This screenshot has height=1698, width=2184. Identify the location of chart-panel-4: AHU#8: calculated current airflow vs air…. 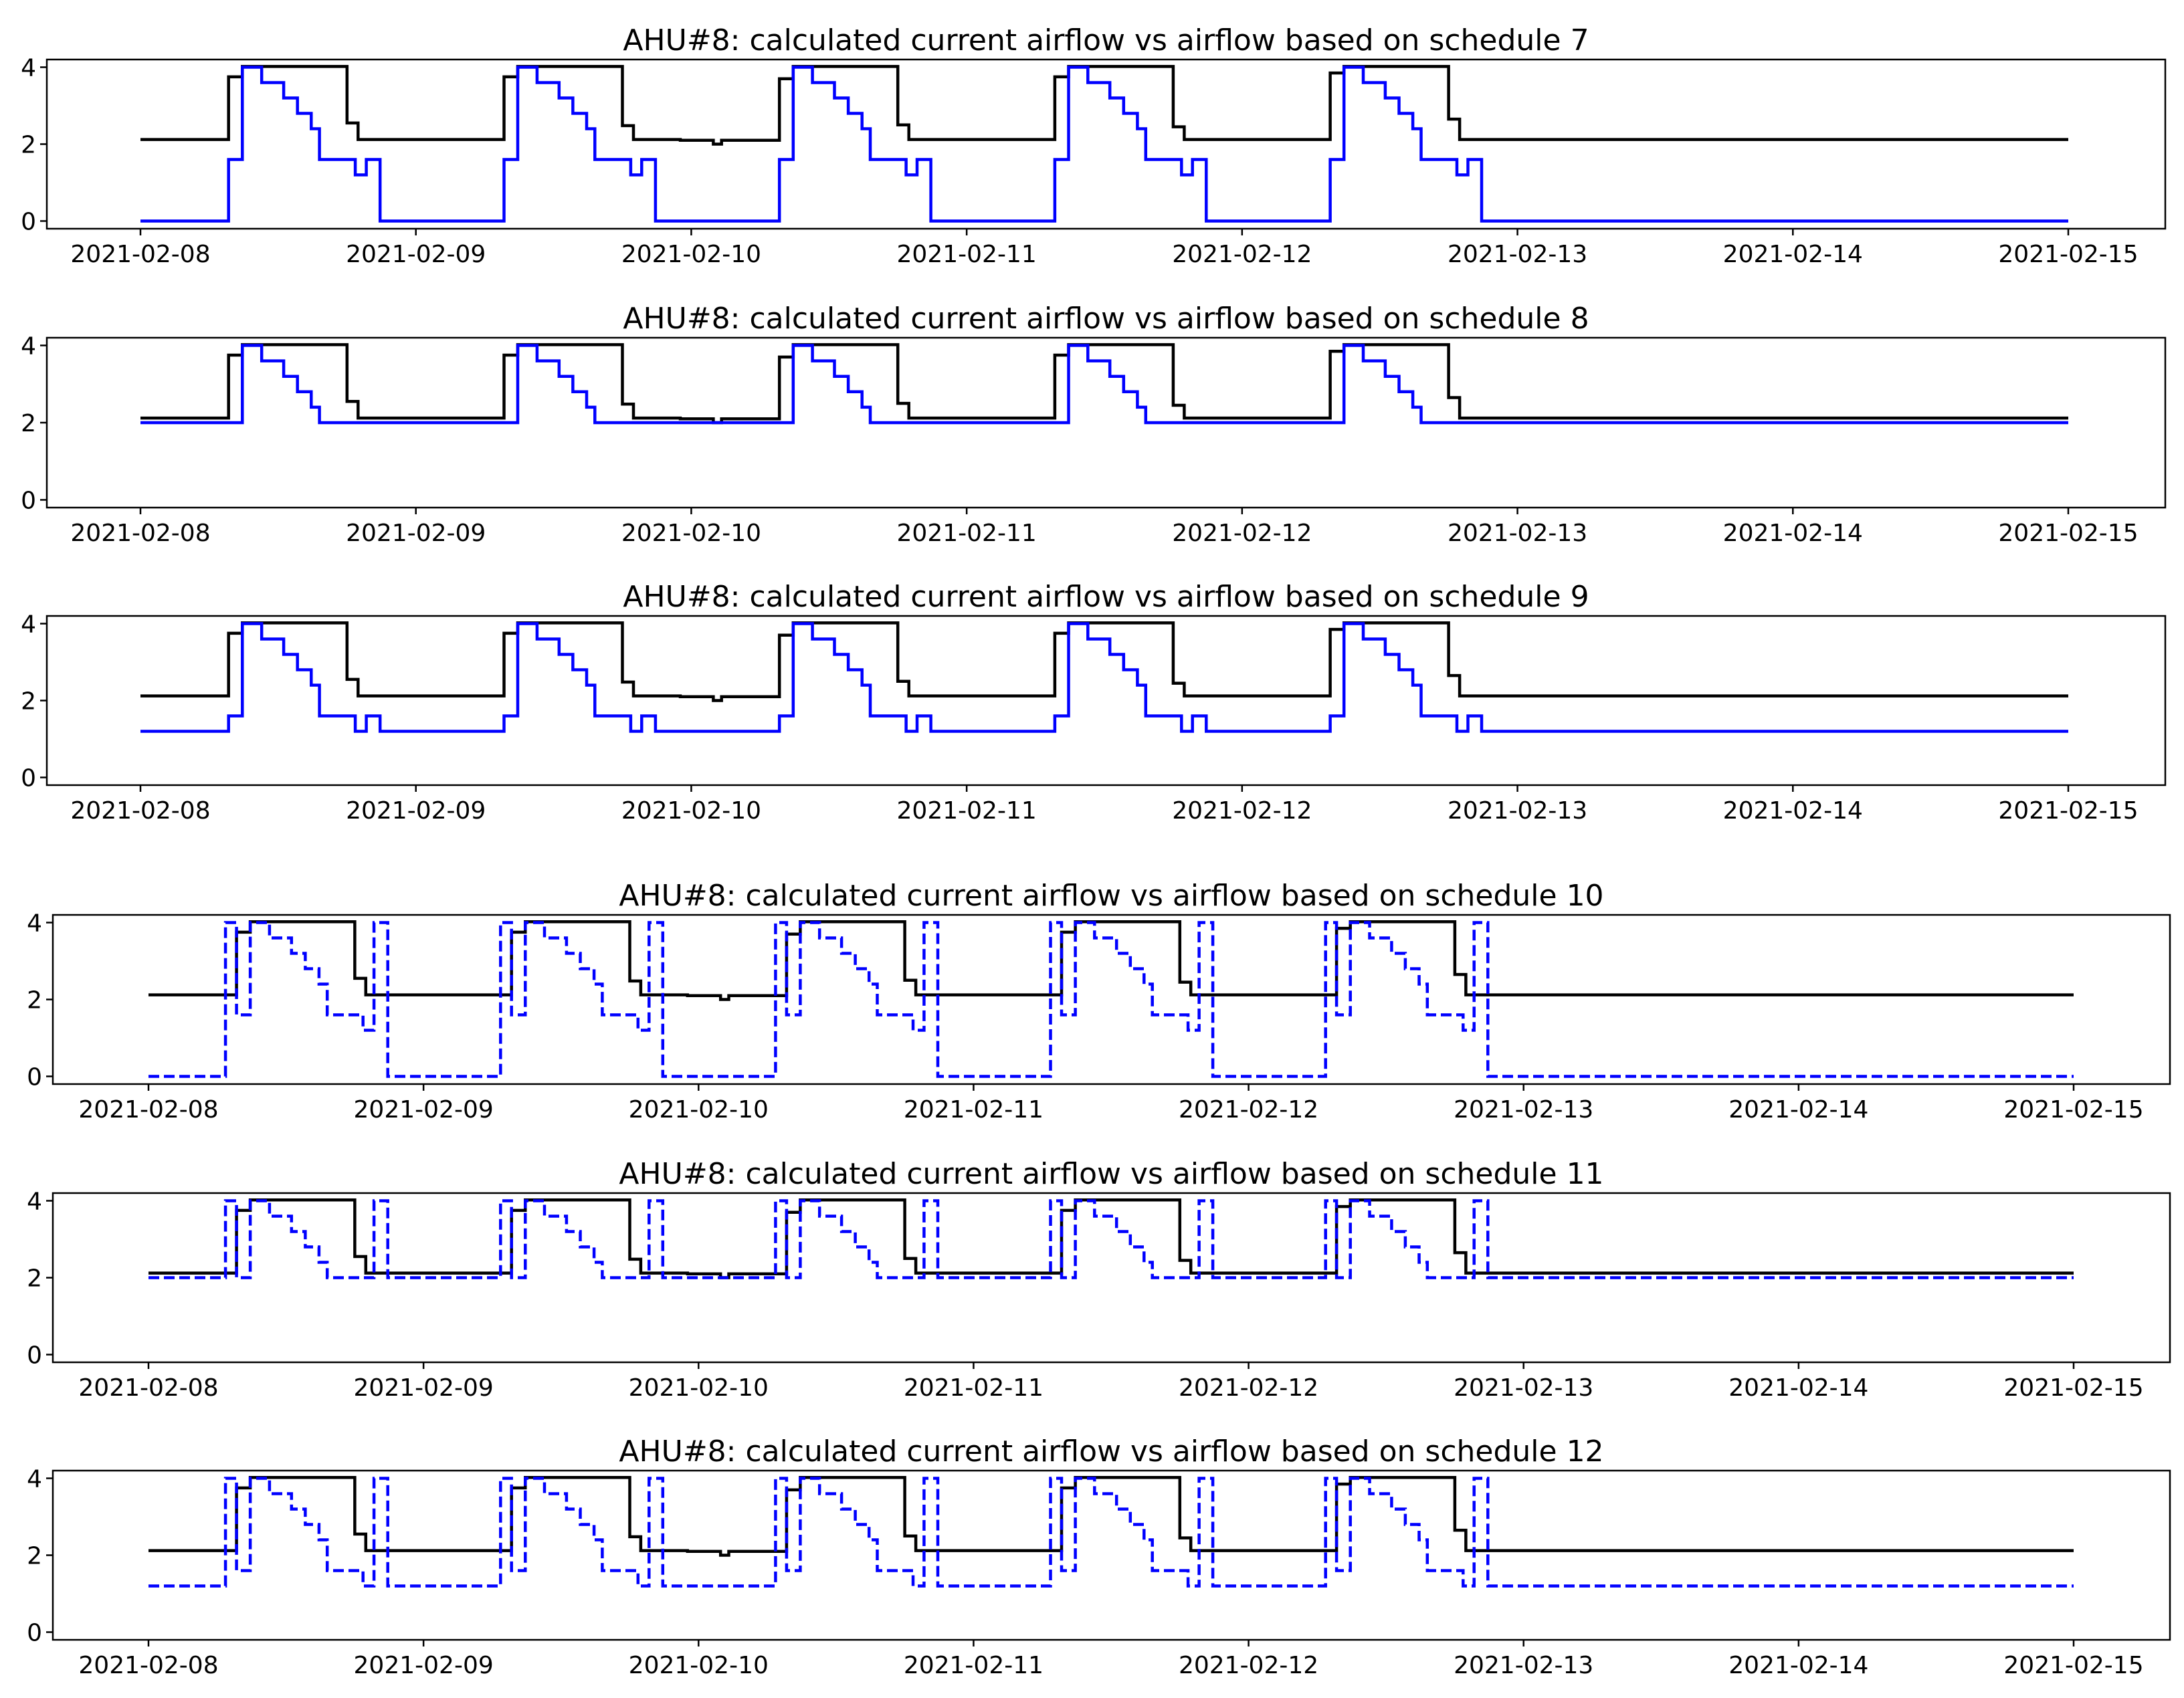
(1099, 1001).